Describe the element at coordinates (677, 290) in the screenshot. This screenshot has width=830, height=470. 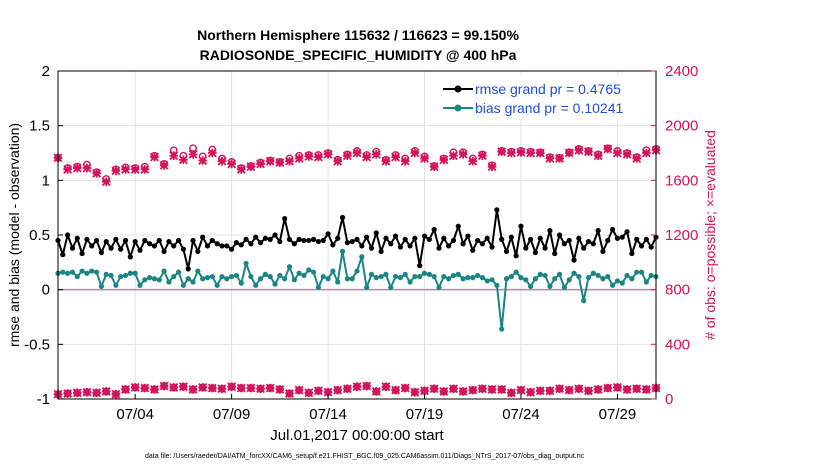
I see `right-tick-label-2: 800` at that location.